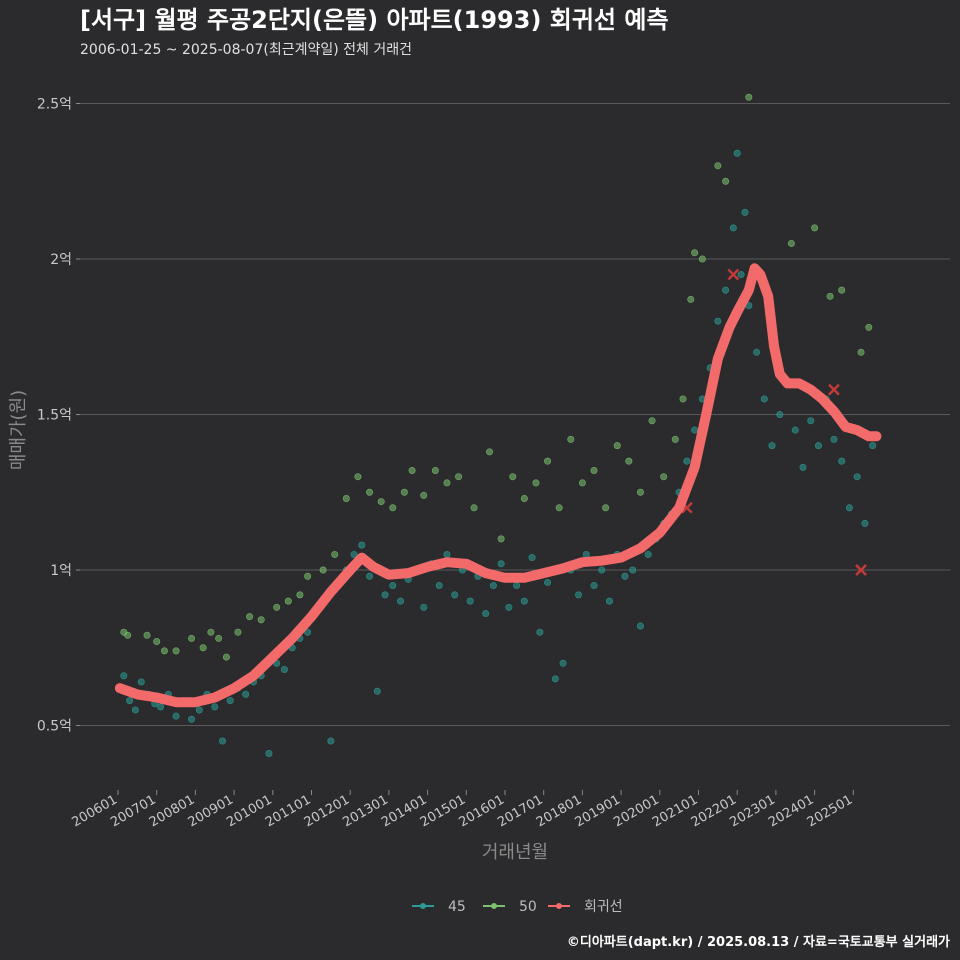 Image resolution: width=960 pixels, height=960 pixels. What do you see at coordinates (515, 852) in the screenshot?
I see `x-axis-label: 거래년월` at bounding box center [515, 852].